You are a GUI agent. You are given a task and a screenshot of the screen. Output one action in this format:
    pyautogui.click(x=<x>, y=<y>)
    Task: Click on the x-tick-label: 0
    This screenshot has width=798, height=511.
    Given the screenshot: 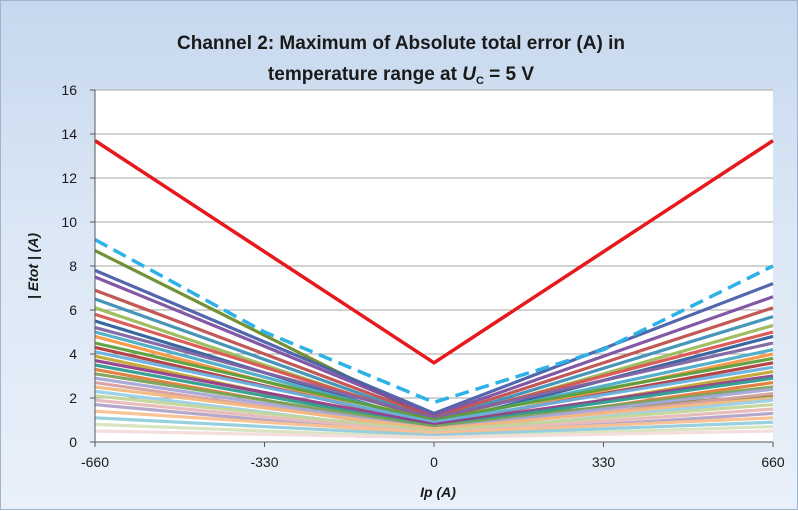 What is the action you would take?
    pyautogui.click(x=434, y=462)
    